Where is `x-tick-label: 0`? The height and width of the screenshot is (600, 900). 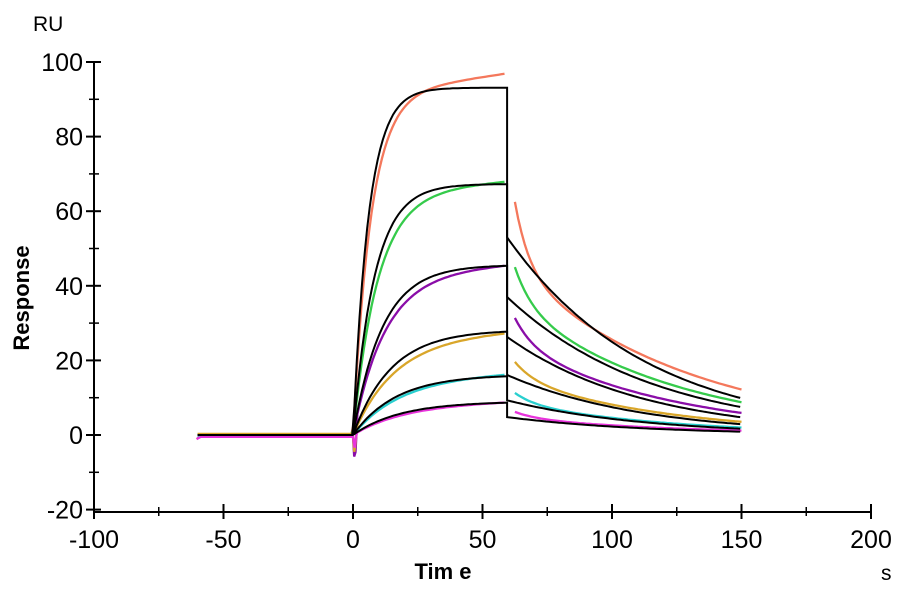
x-tick-label: 0 is located at coordinates (353, 540).